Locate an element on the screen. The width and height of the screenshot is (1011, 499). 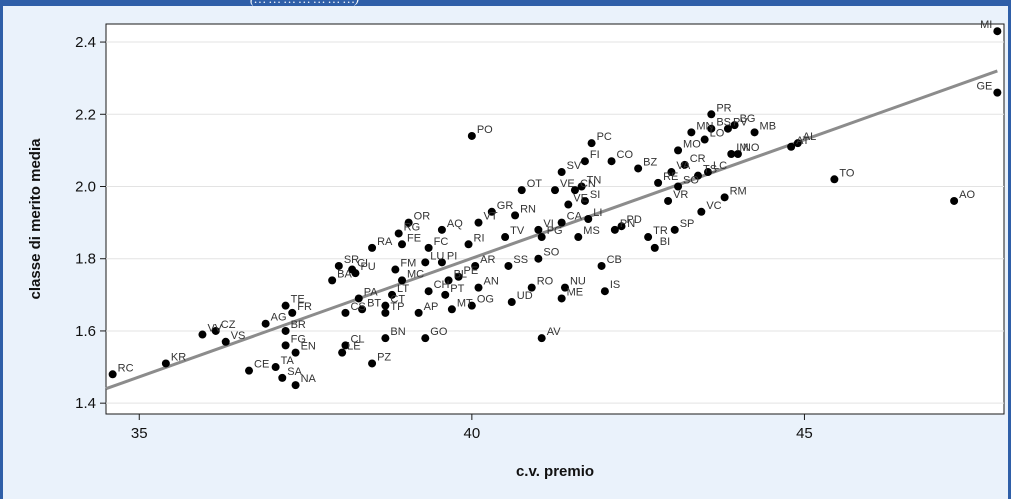
point-label: MN is located at coordinates (704, 126).